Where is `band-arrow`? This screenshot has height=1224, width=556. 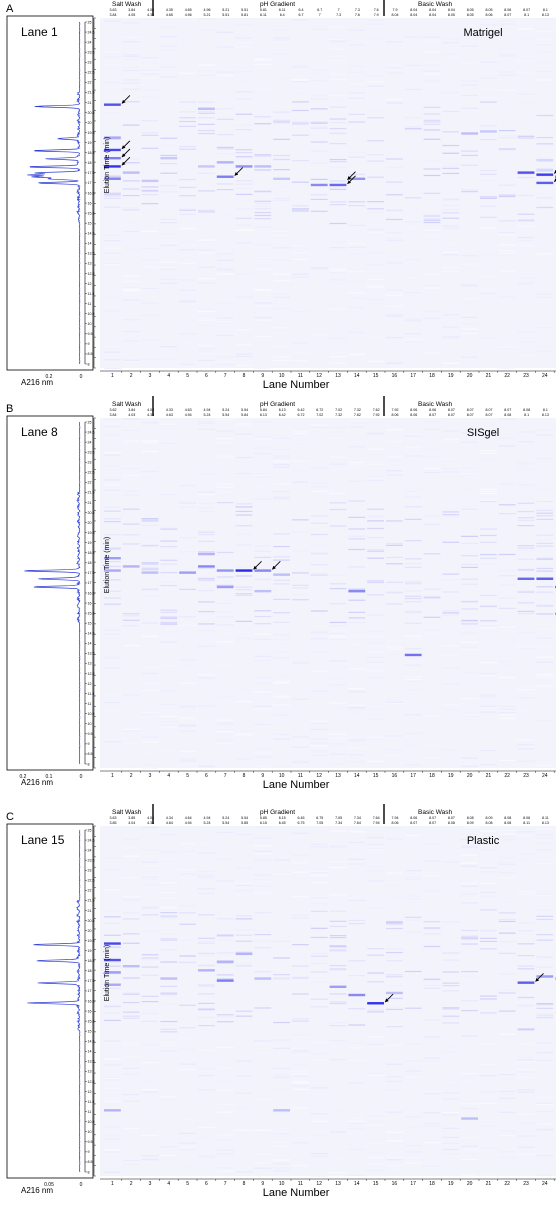
band-arrow is located at coordinates (351, 175).